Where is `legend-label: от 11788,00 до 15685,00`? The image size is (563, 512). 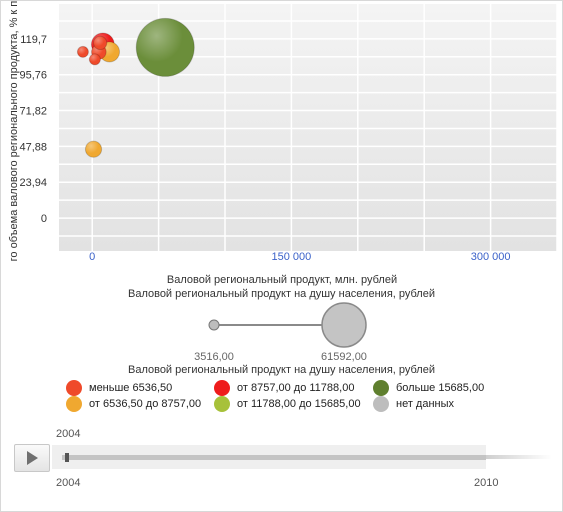
legend-label: от 11788,00 до 15685,00 is located at coordinates (299, 404).